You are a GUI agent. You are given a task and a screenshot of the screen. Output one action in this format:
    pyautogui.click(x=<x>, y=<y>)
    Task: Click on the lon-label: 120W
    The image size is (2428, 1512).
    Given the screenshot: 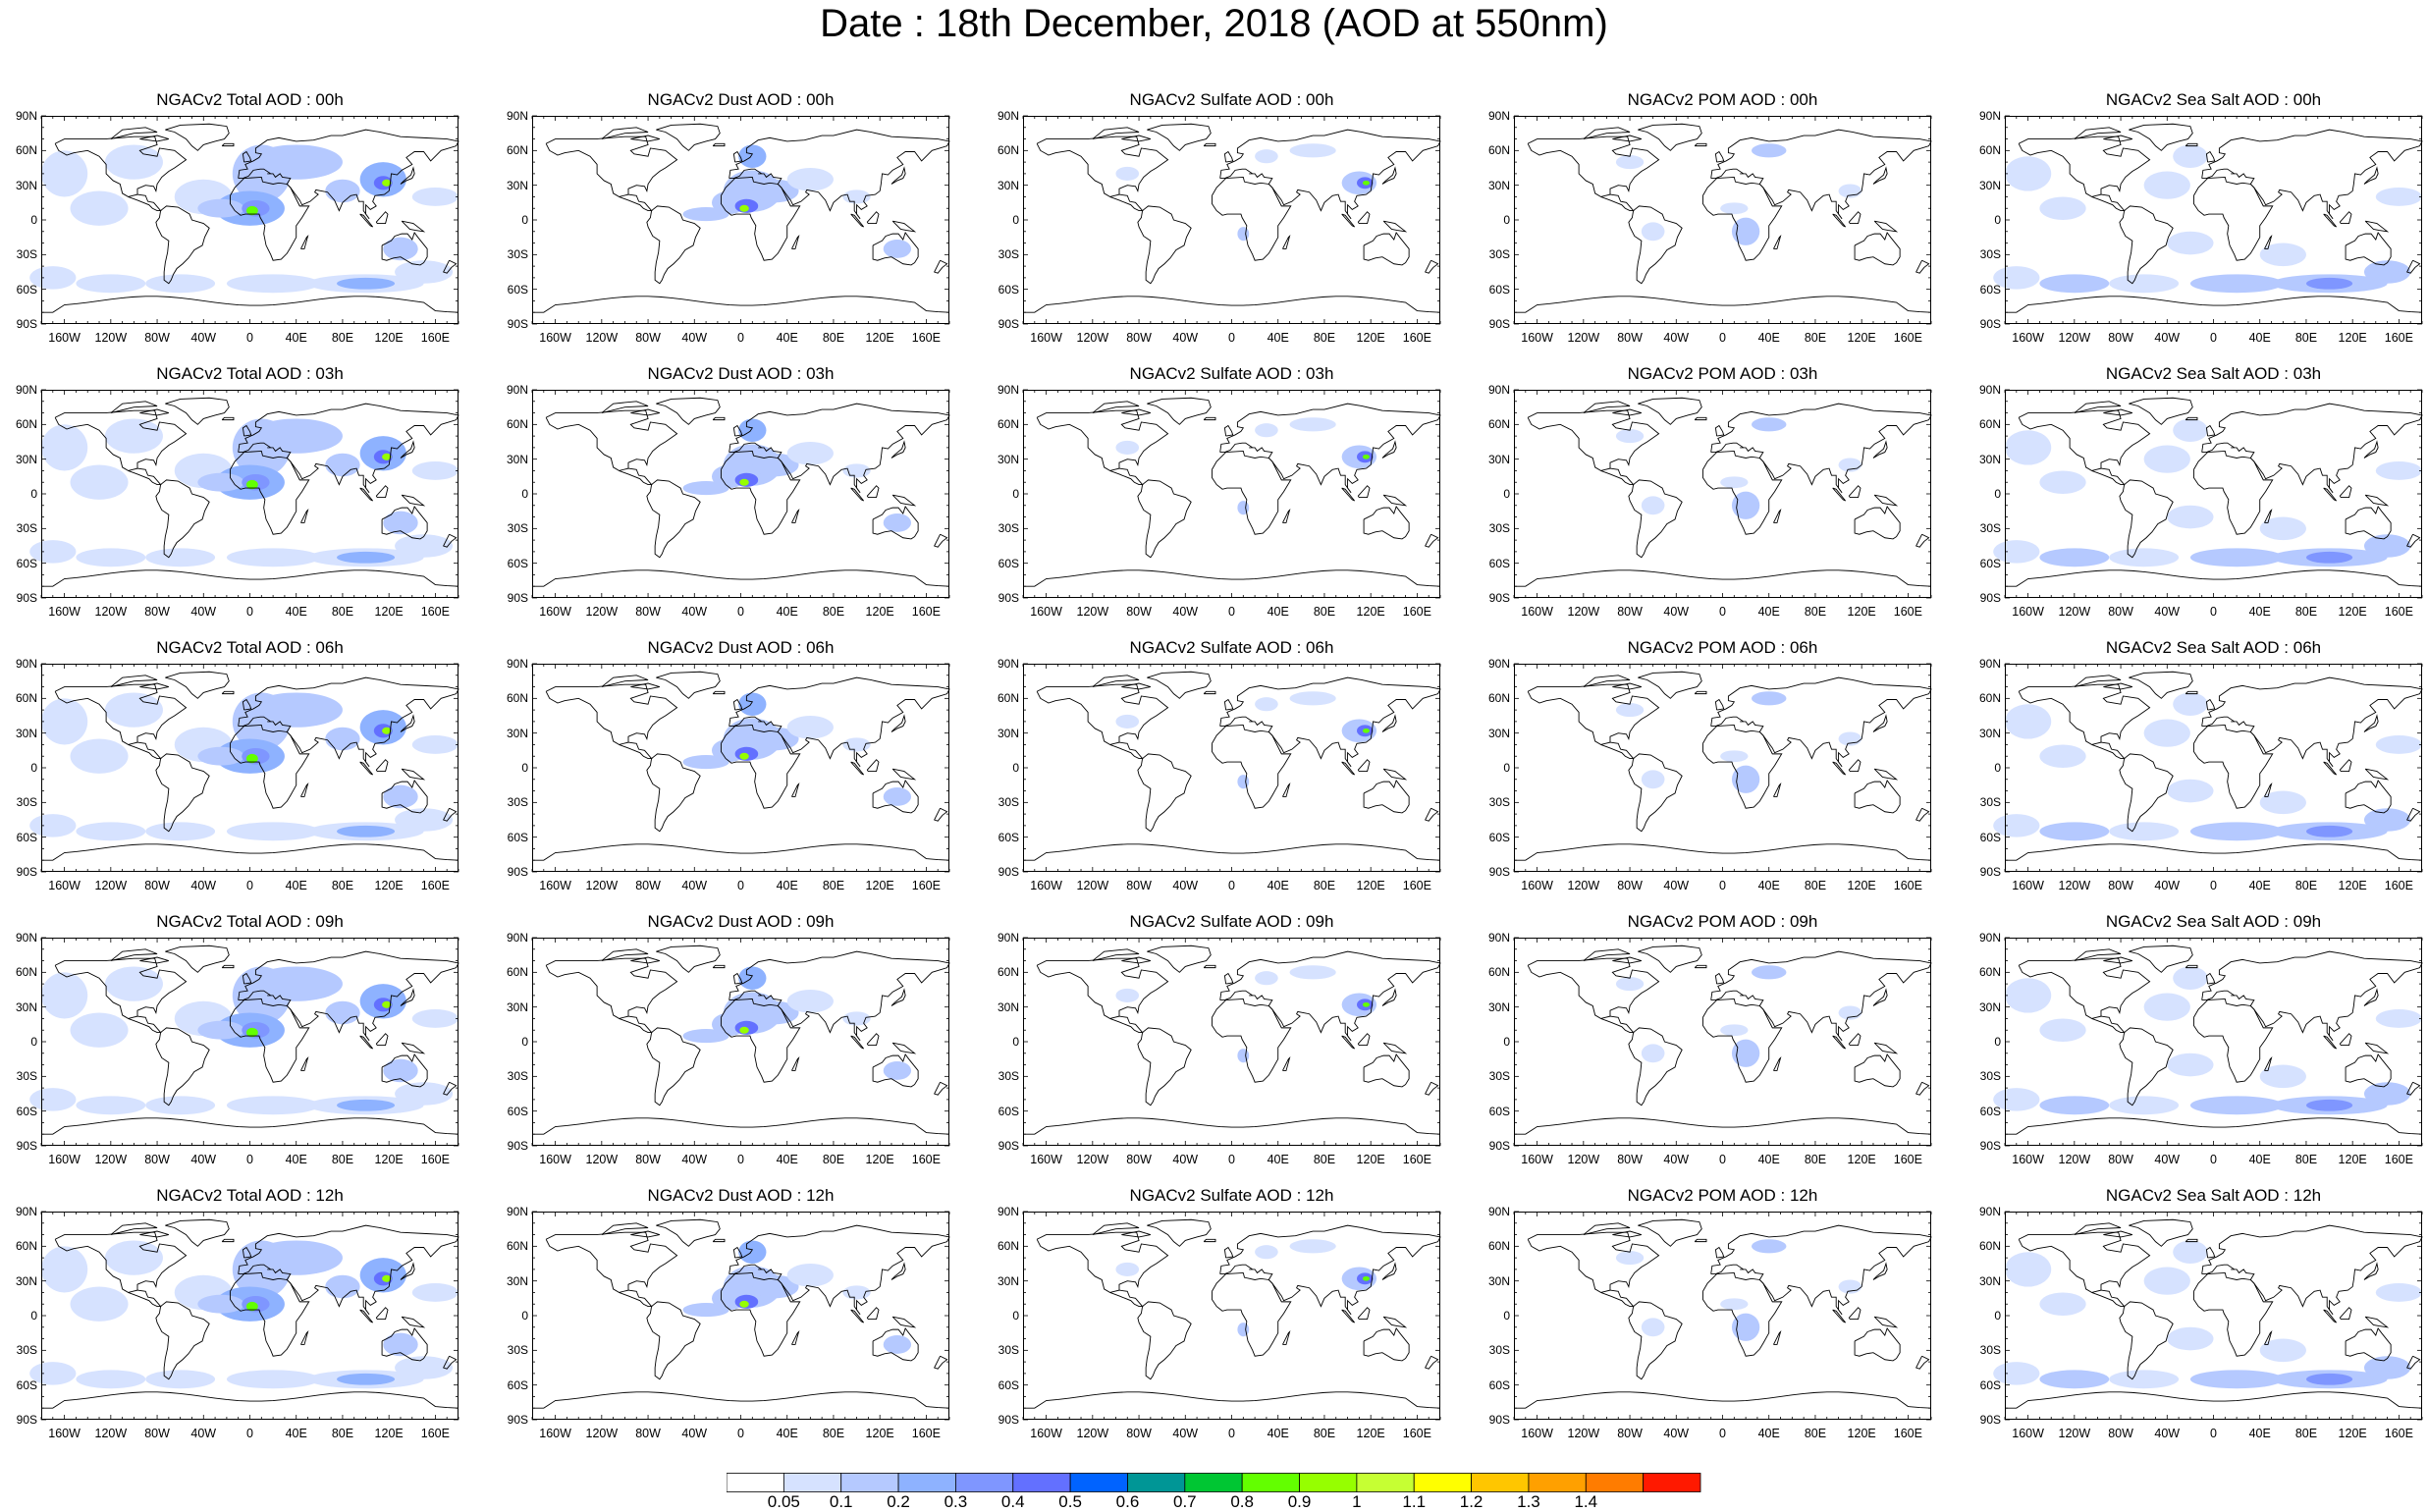 What is the action you would take?
    pyautogui.click(x=1583, y=338)
    